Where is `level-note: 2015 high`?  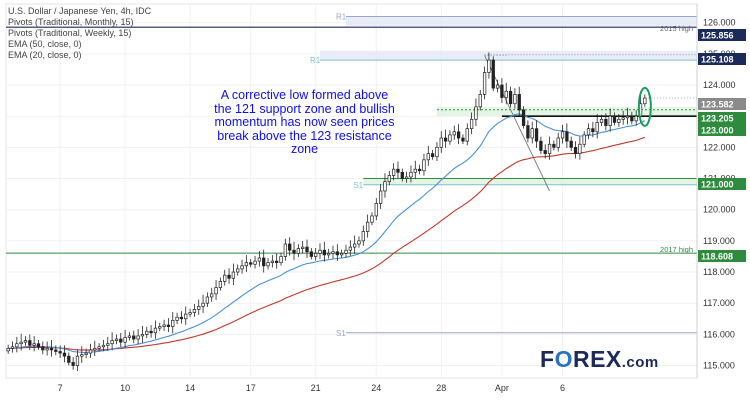 level-note: 2015 high is located at coordinates (676, 28).